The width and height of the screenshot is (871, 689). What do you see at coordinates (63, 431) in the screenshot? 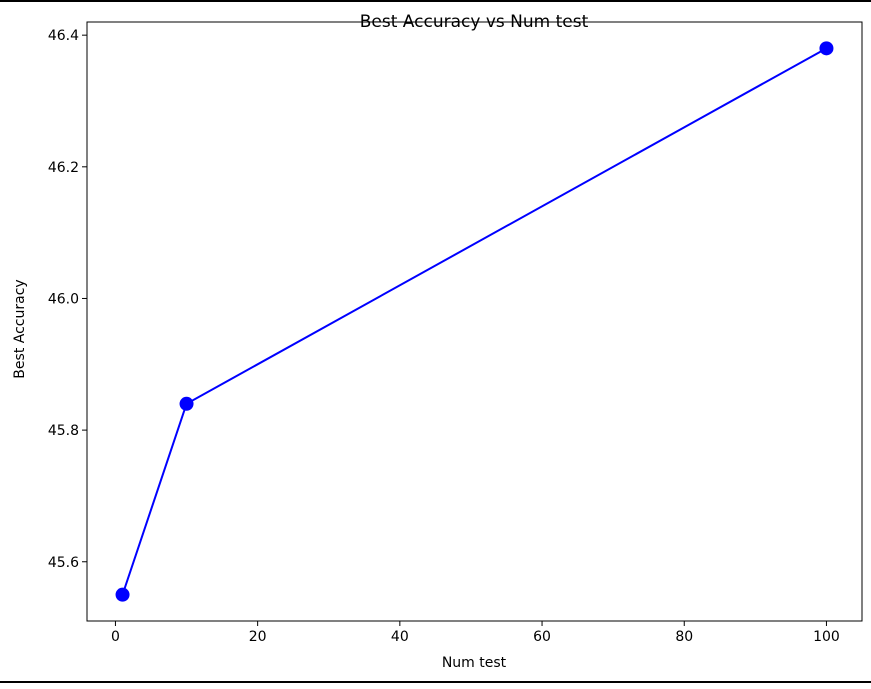
I see `y-tick-label: 45.8` at bounding box center [63, 431].